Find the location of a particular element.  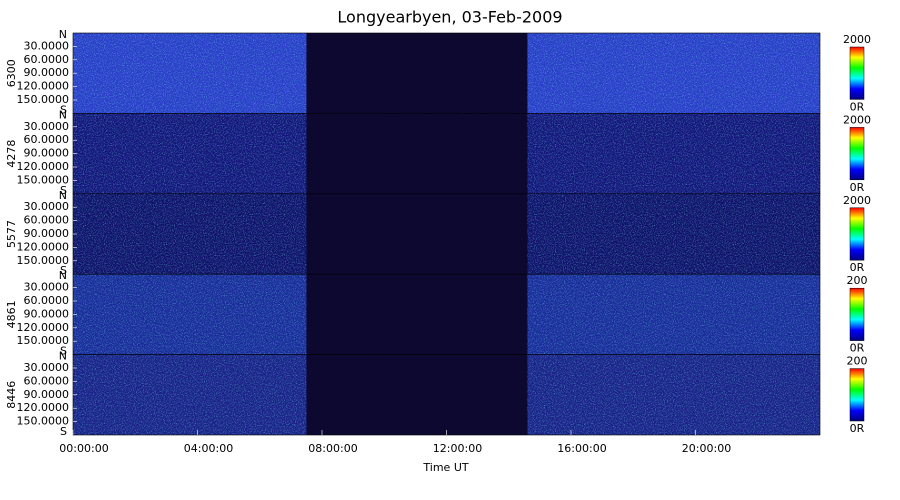

panel-label: 6300 is located at coordinates (11, 73).